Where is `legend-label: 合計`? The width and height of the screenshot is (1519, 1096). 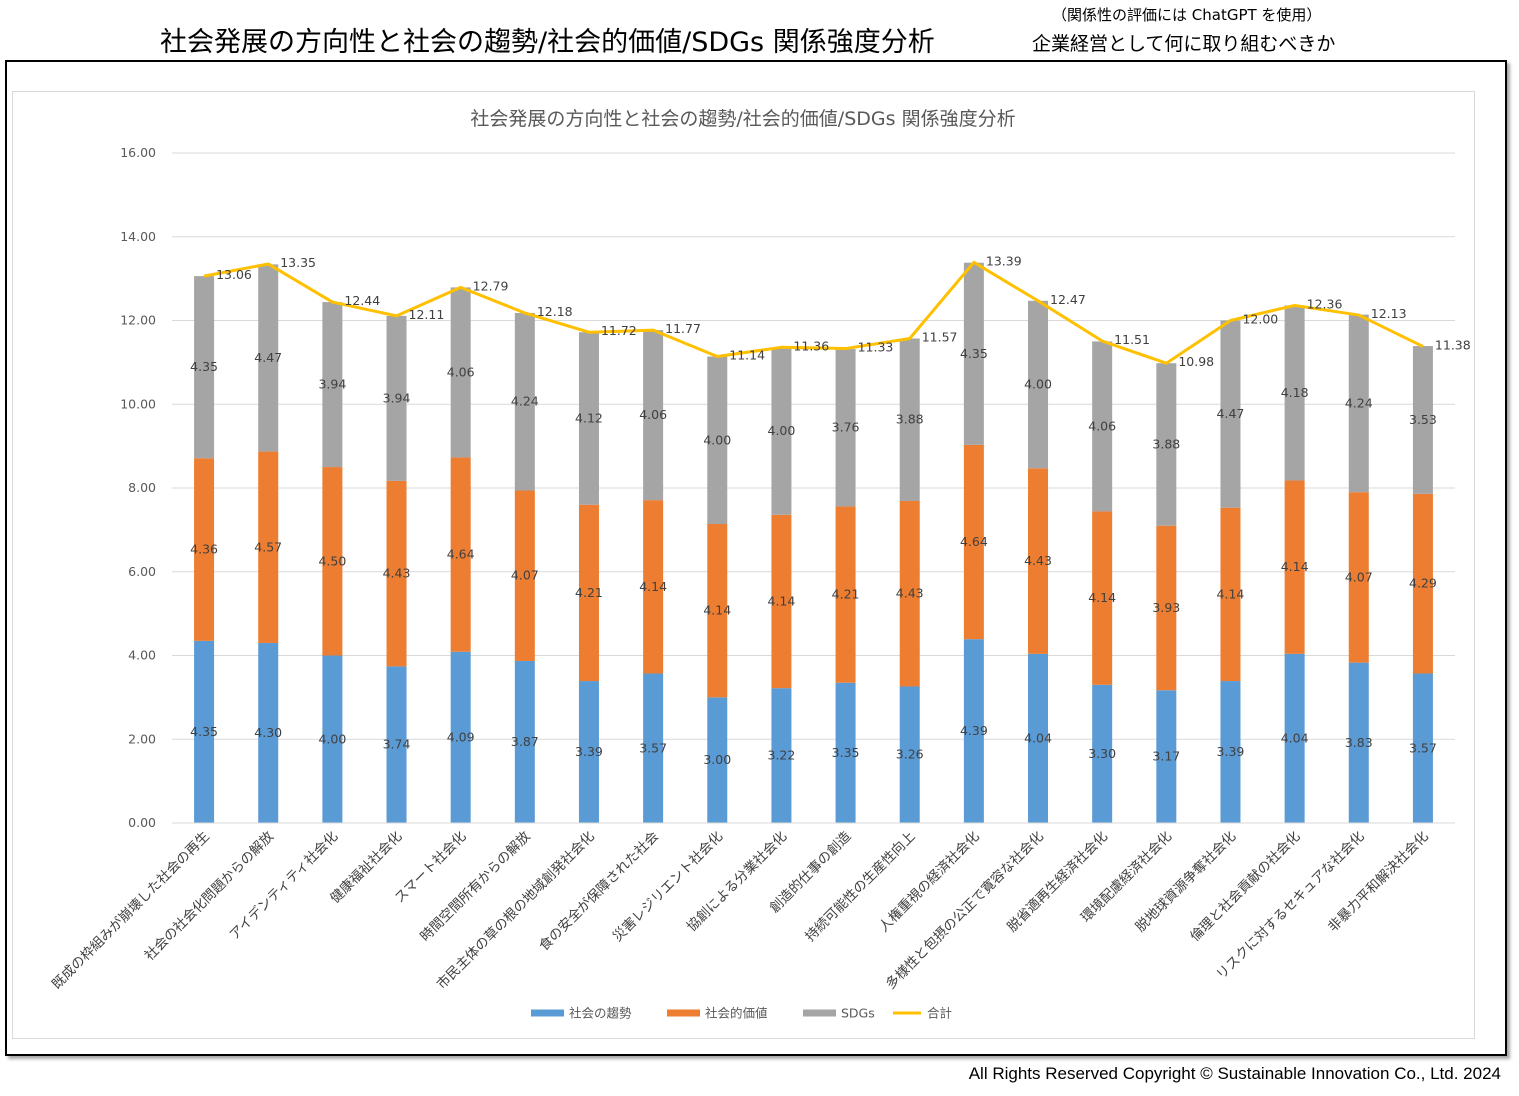
legend-label: 合計 is located at coordinates (939, 1013).